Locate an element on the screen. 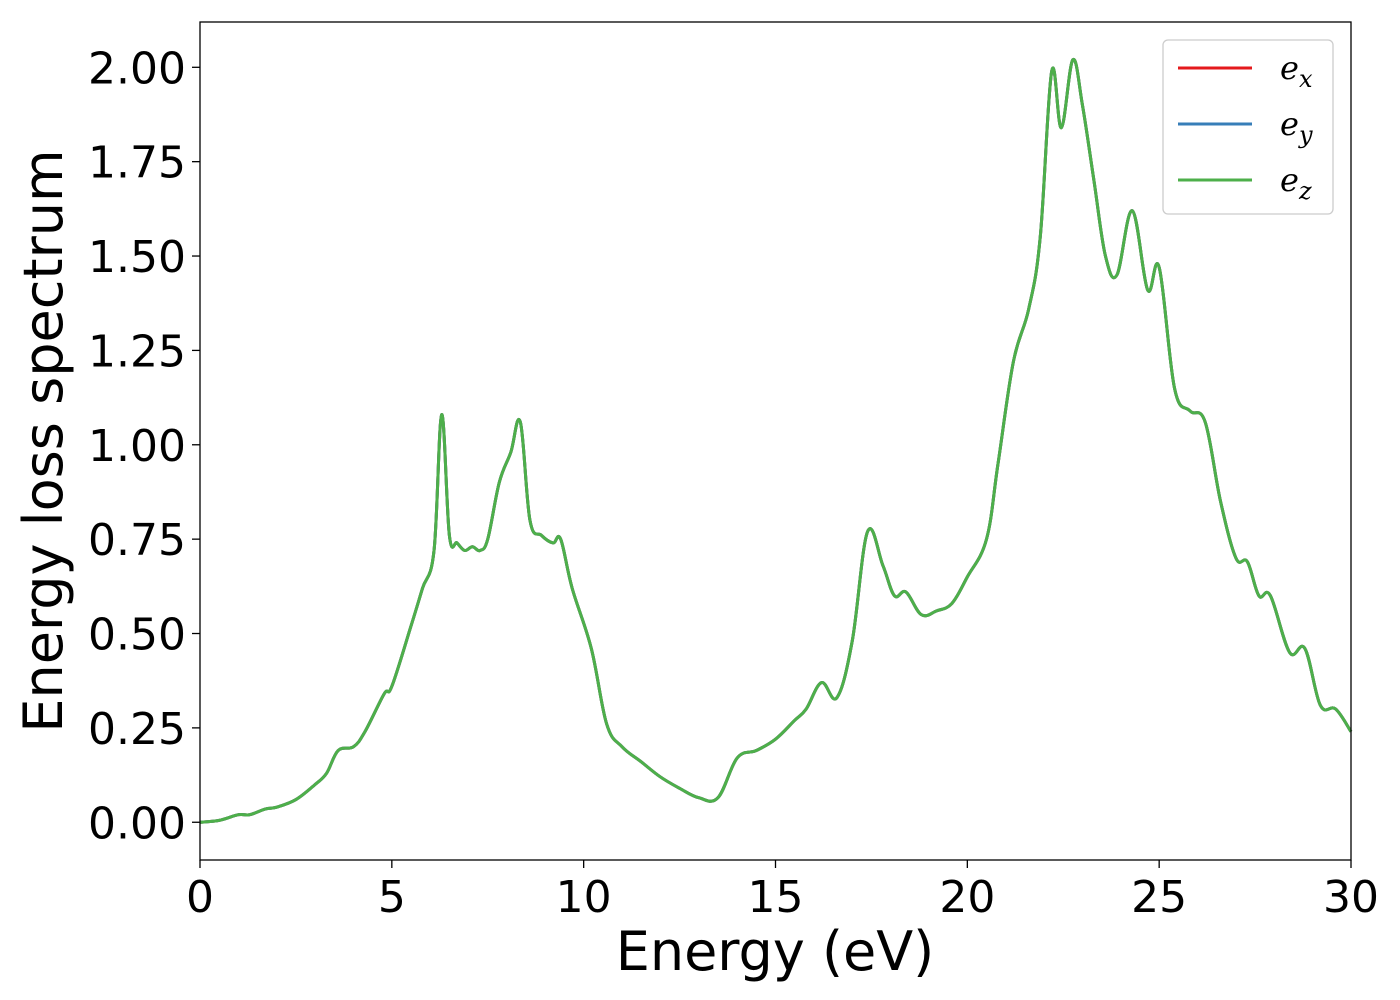  x-tick-label: 20 is located at coordinates (967, 897).